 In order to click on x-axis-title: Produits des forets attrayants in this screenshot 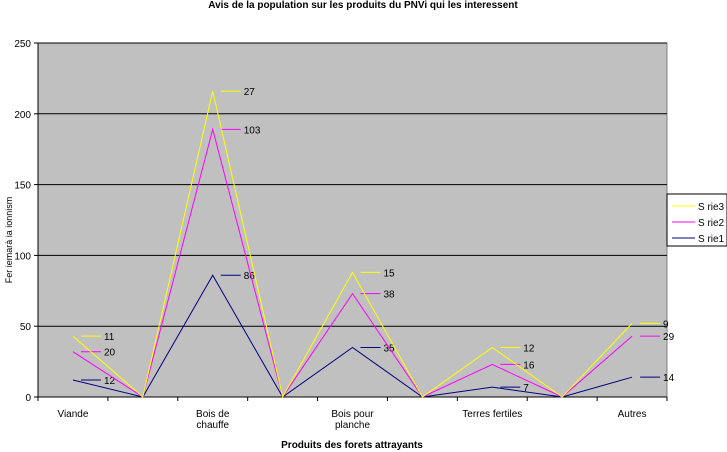, I will do `click(352, 445)`.